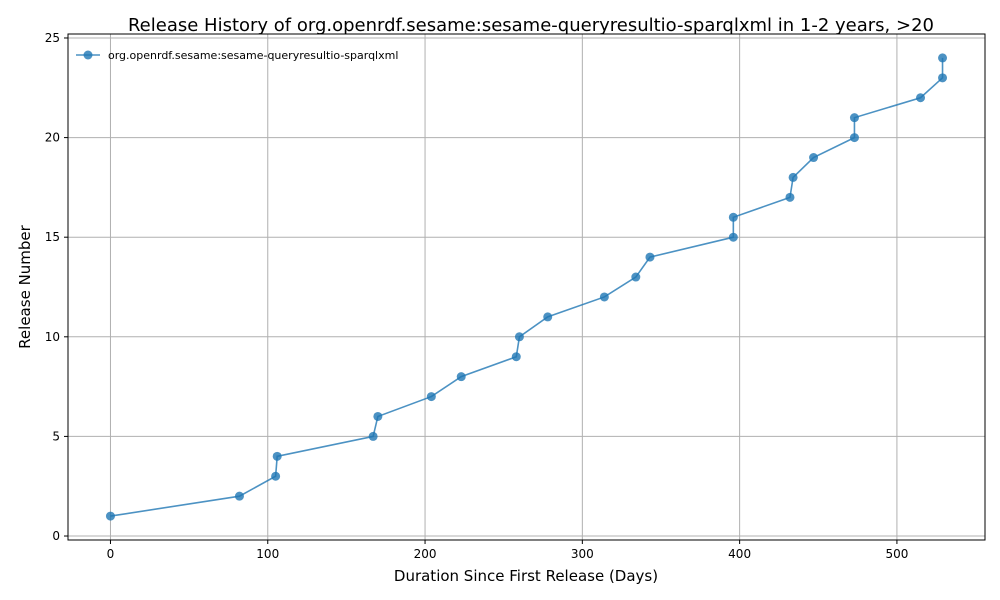 This screenshot has height=600, width=1000. Describe the element at coordinates (425, 554) in the screenshot. I see `x-tick-label: 200` at that location.